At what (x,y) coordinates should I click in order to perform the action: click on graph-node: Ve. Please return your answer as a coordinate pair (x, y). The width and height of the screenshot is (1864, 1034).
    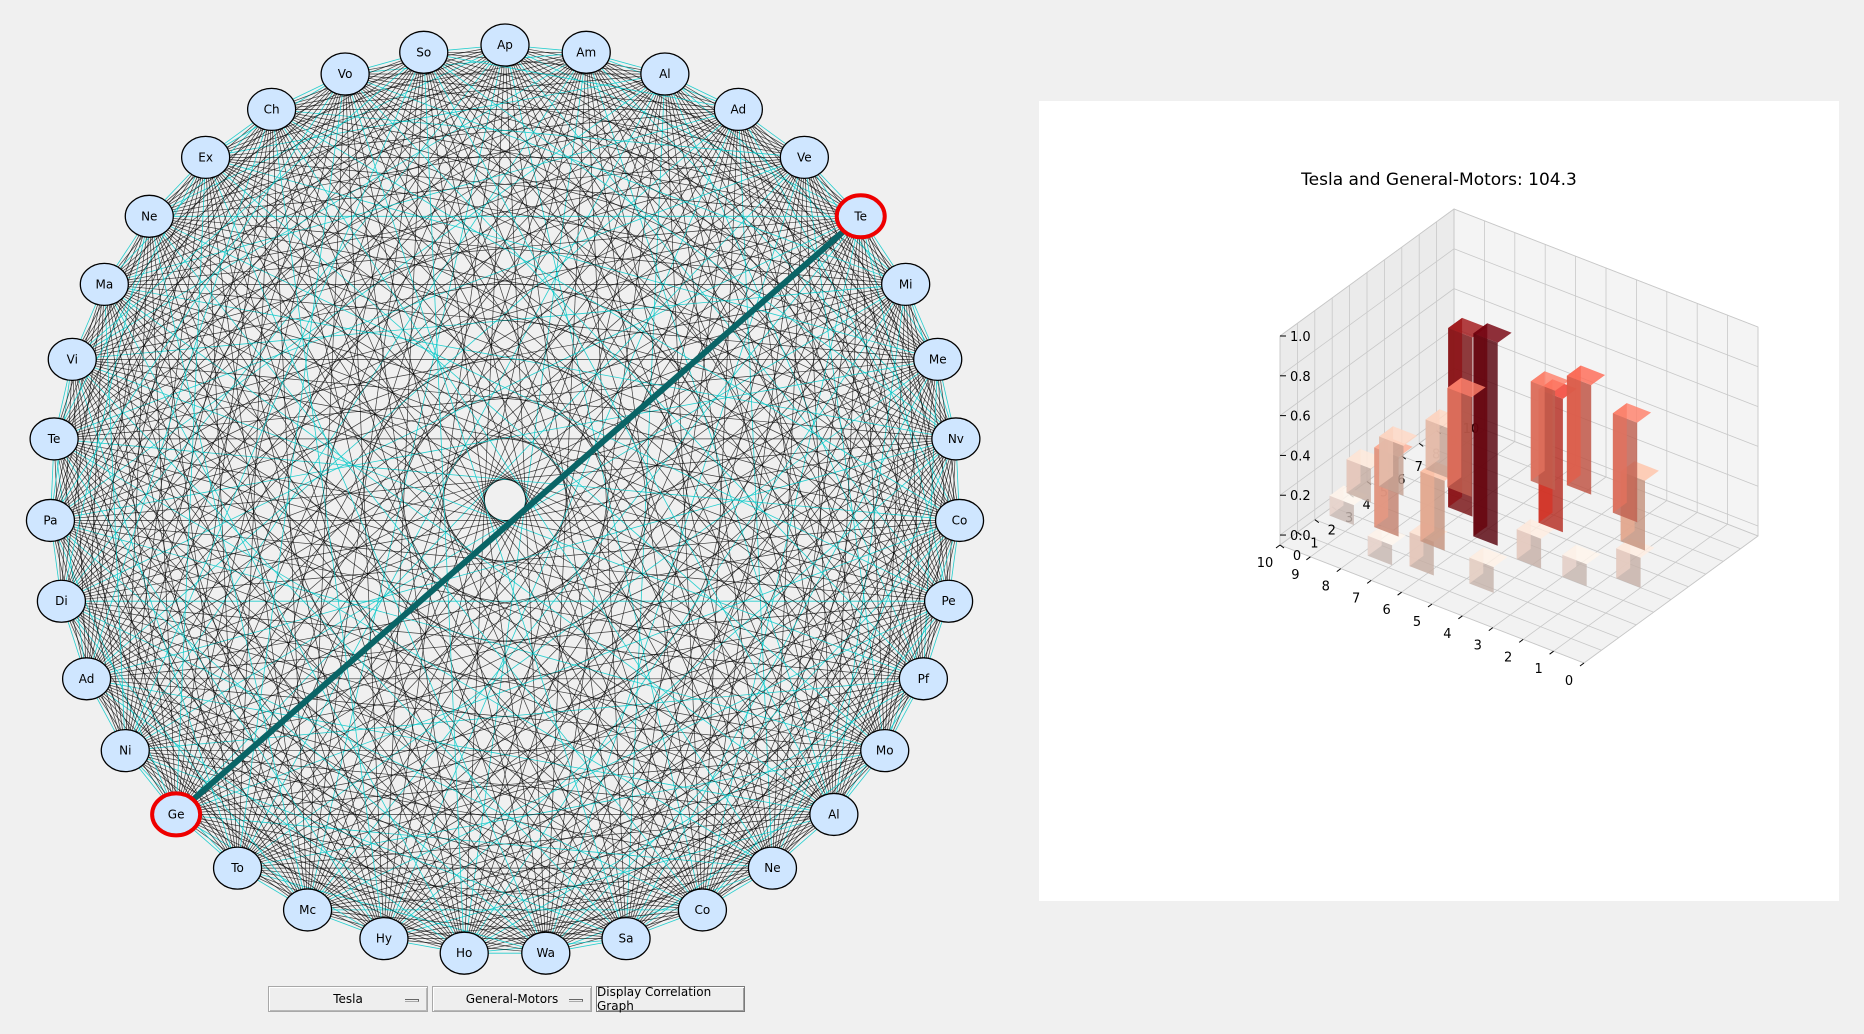
    Looking at the image, I should click on (804, 157).